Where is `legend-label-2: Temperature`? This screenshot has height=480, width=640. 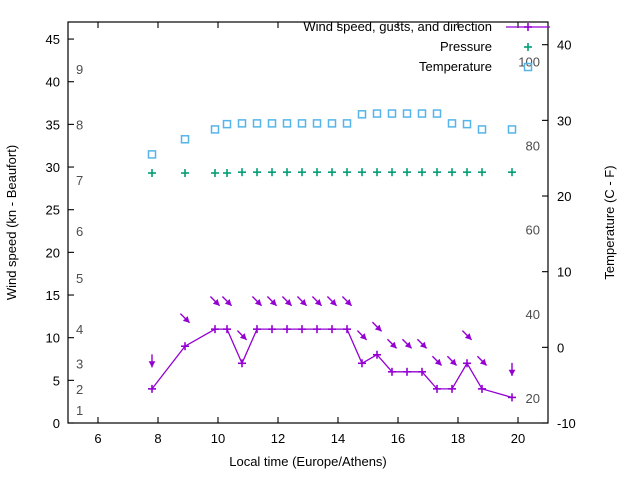
legend-label-2: Temperature is located at coordinates (455, 66).